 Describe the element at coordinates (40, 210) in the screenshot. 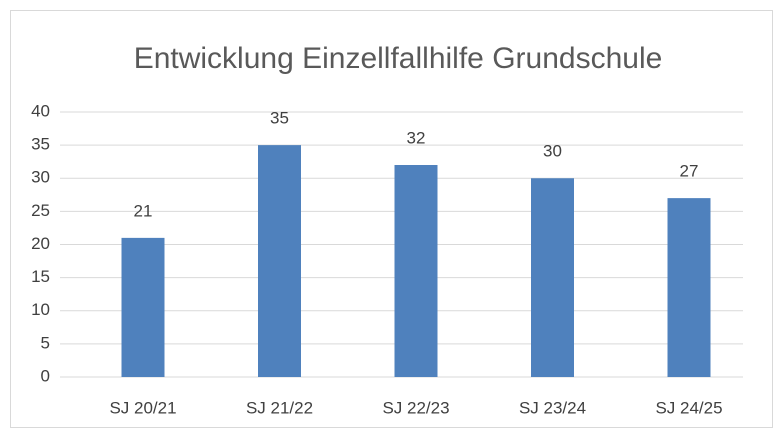

I see `y-tick-label: 25` at that location.